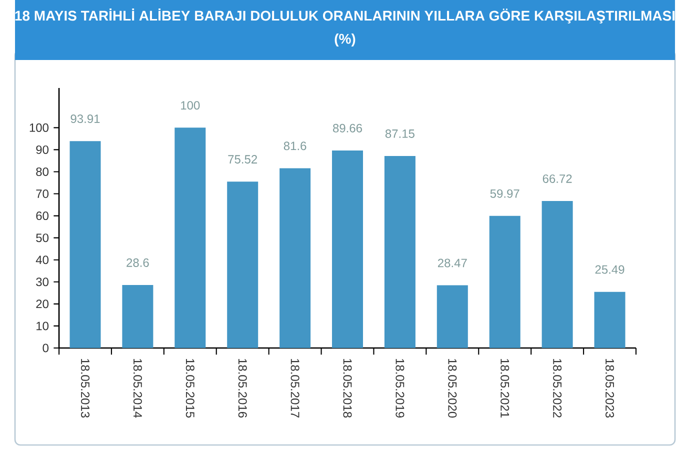  I want to click on y-tick-label: 0, so click(45, 348).